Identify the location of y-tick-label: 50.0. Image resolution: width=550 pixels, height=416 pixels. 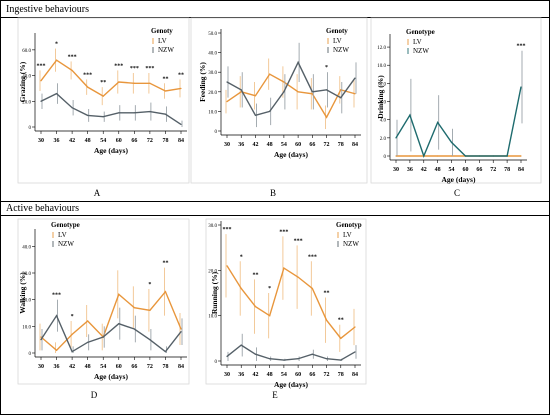
(212, 34).